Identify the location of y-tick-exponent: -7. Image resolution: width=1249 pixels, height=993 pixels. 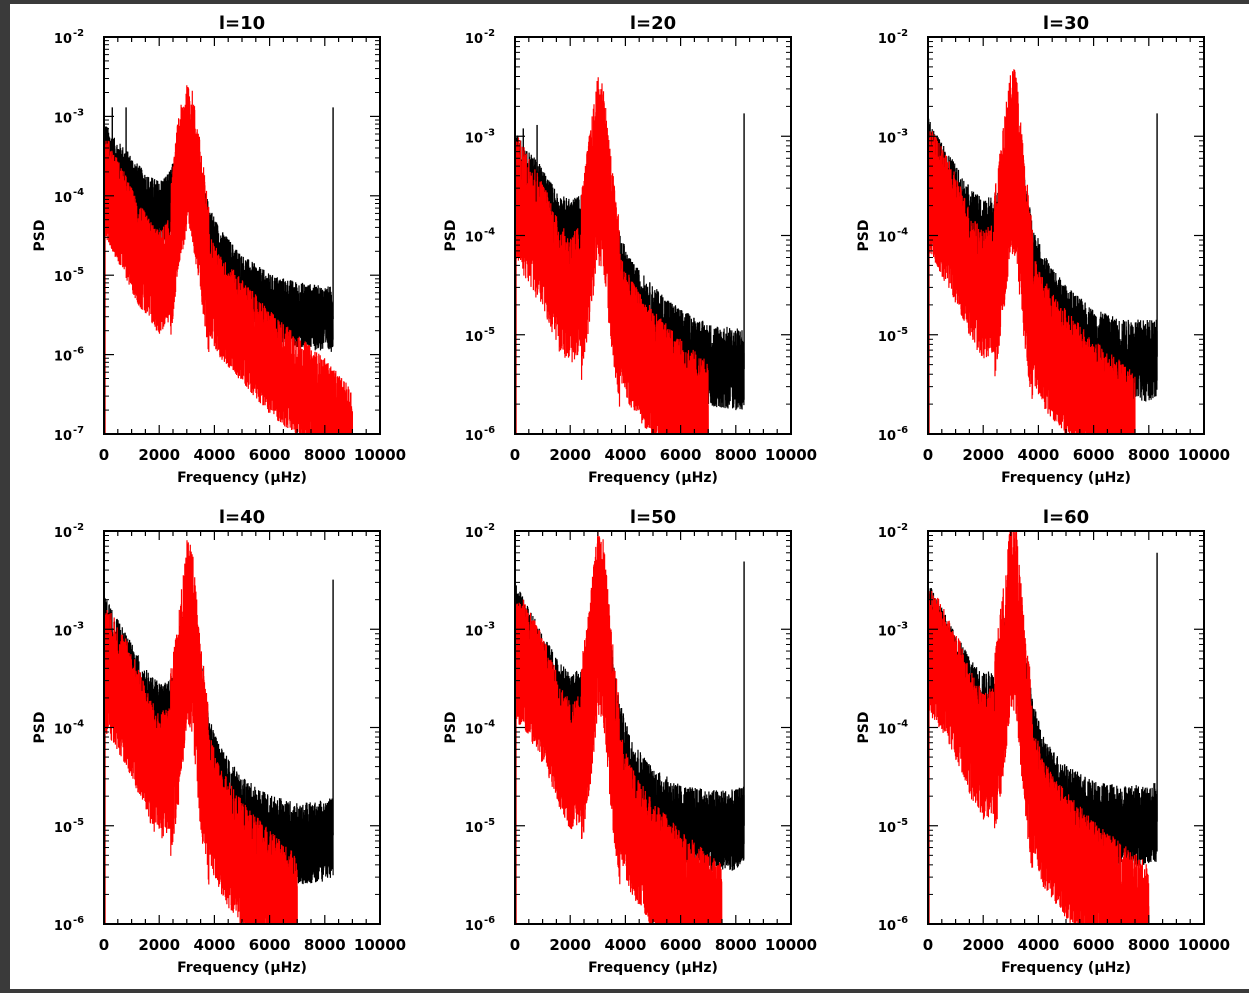
(78, 430).